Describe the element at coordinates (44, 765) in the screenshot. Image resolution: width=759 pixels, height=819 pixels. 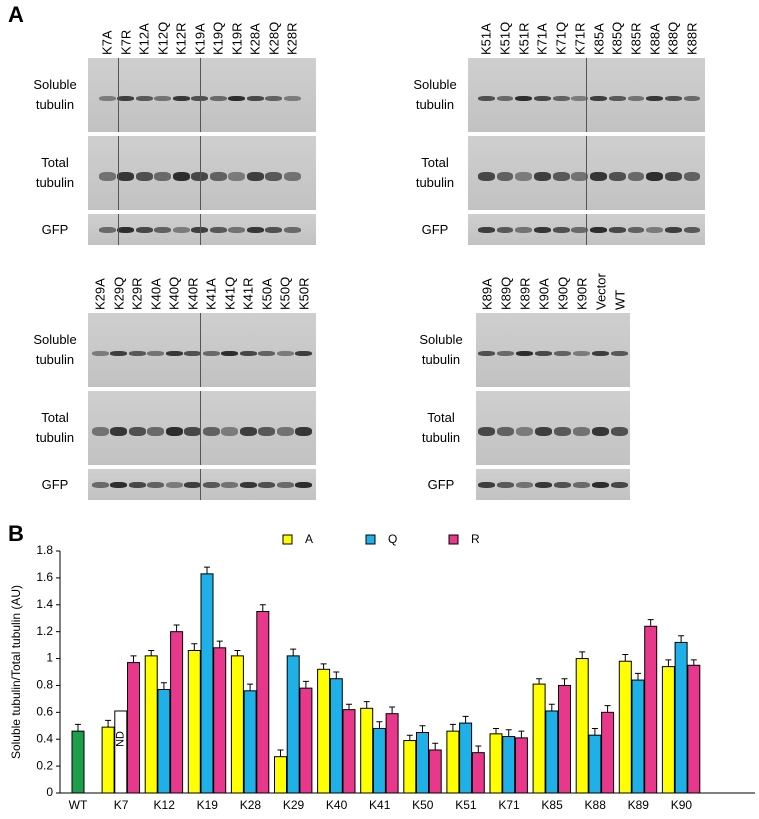
I see `y-tick-label: 0.2` at that location.